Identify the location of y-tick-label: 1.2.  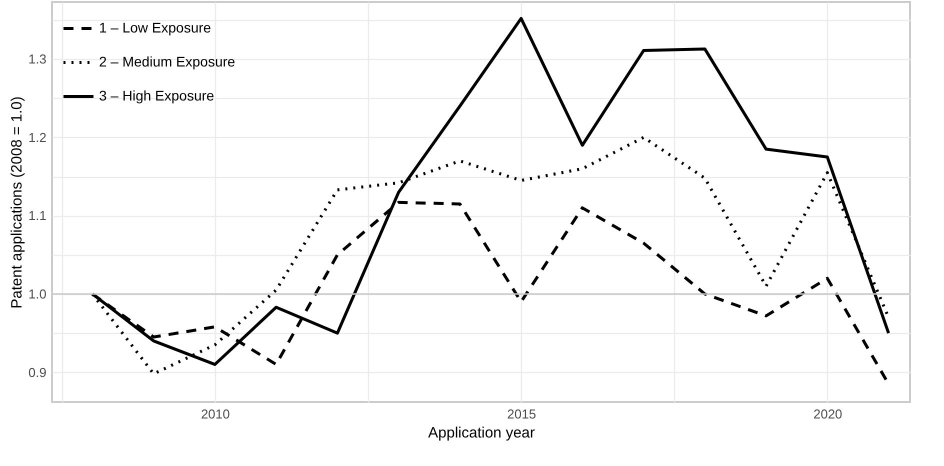
(37, 137).